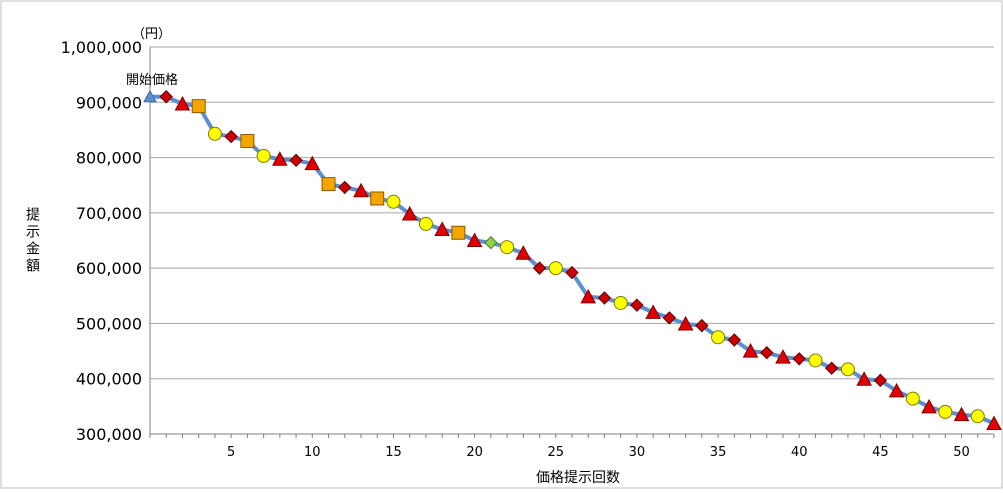 Image resolution: width=1003 pixels, height=493 pixels. Describe the element at coordinates (109, 434) in the screenshot. I see `y-tick-label: 300,000` at that location.